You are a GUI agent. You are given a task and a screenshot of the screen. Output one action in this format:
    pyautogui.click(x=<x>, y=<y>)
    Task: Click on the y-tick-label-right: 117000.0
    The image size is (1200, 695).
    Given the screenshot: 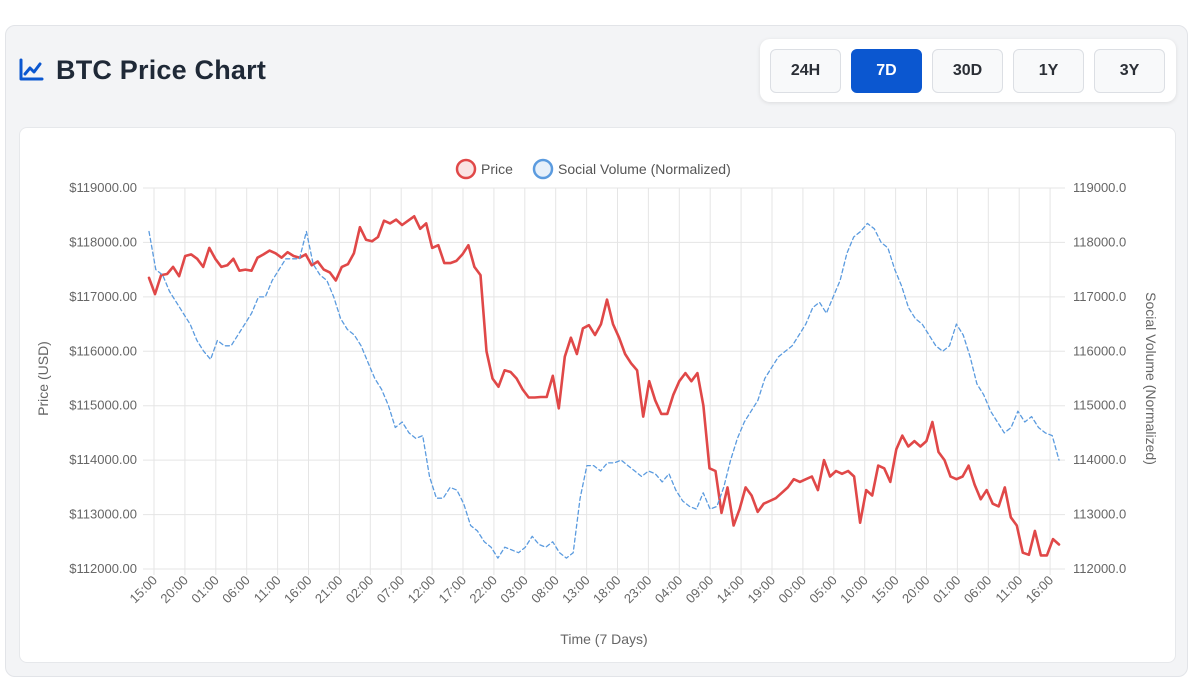 What is the action you would take?
    pyautogui.click(x=1099, y=296)
    